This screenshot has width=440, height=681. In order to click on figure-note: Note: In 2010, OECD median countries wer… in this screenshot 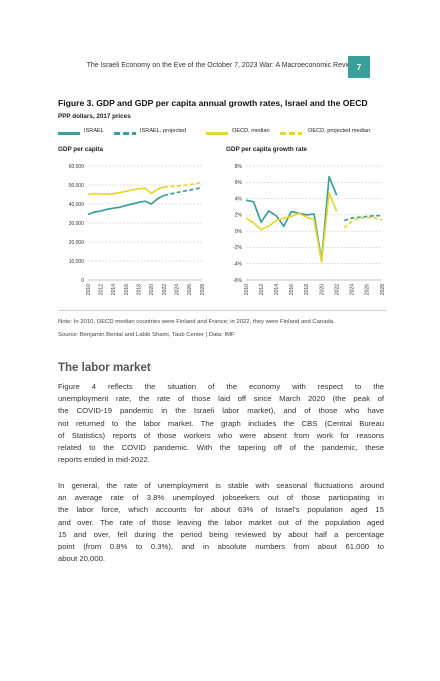, I will do `click(196, 322)`.